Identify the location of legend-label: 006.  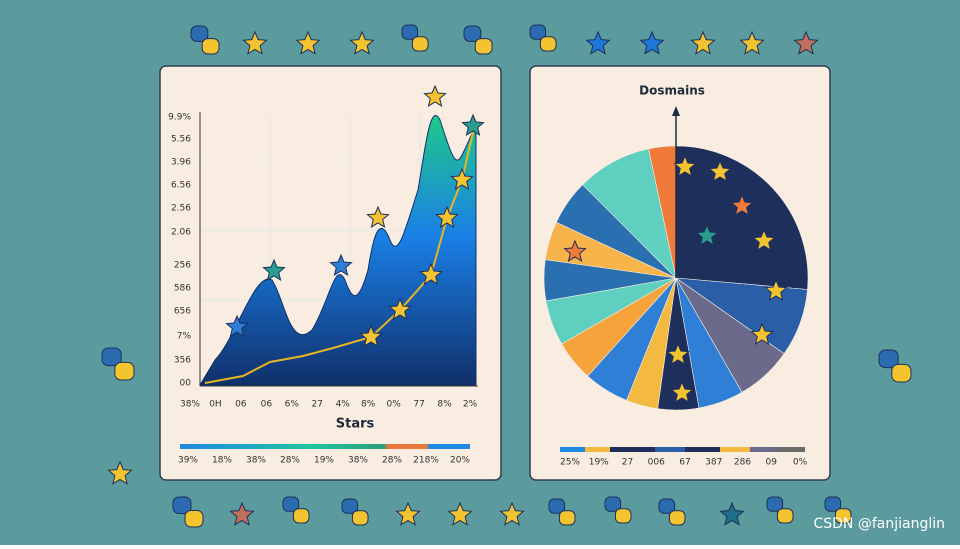
(656, 463).